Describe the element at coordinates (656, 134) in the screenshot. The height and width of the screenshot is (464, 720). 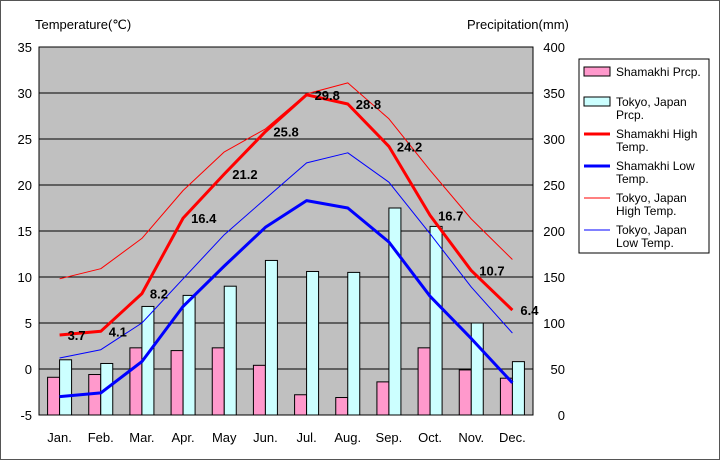
I see `legend-label: Shamakhi High` at that location.